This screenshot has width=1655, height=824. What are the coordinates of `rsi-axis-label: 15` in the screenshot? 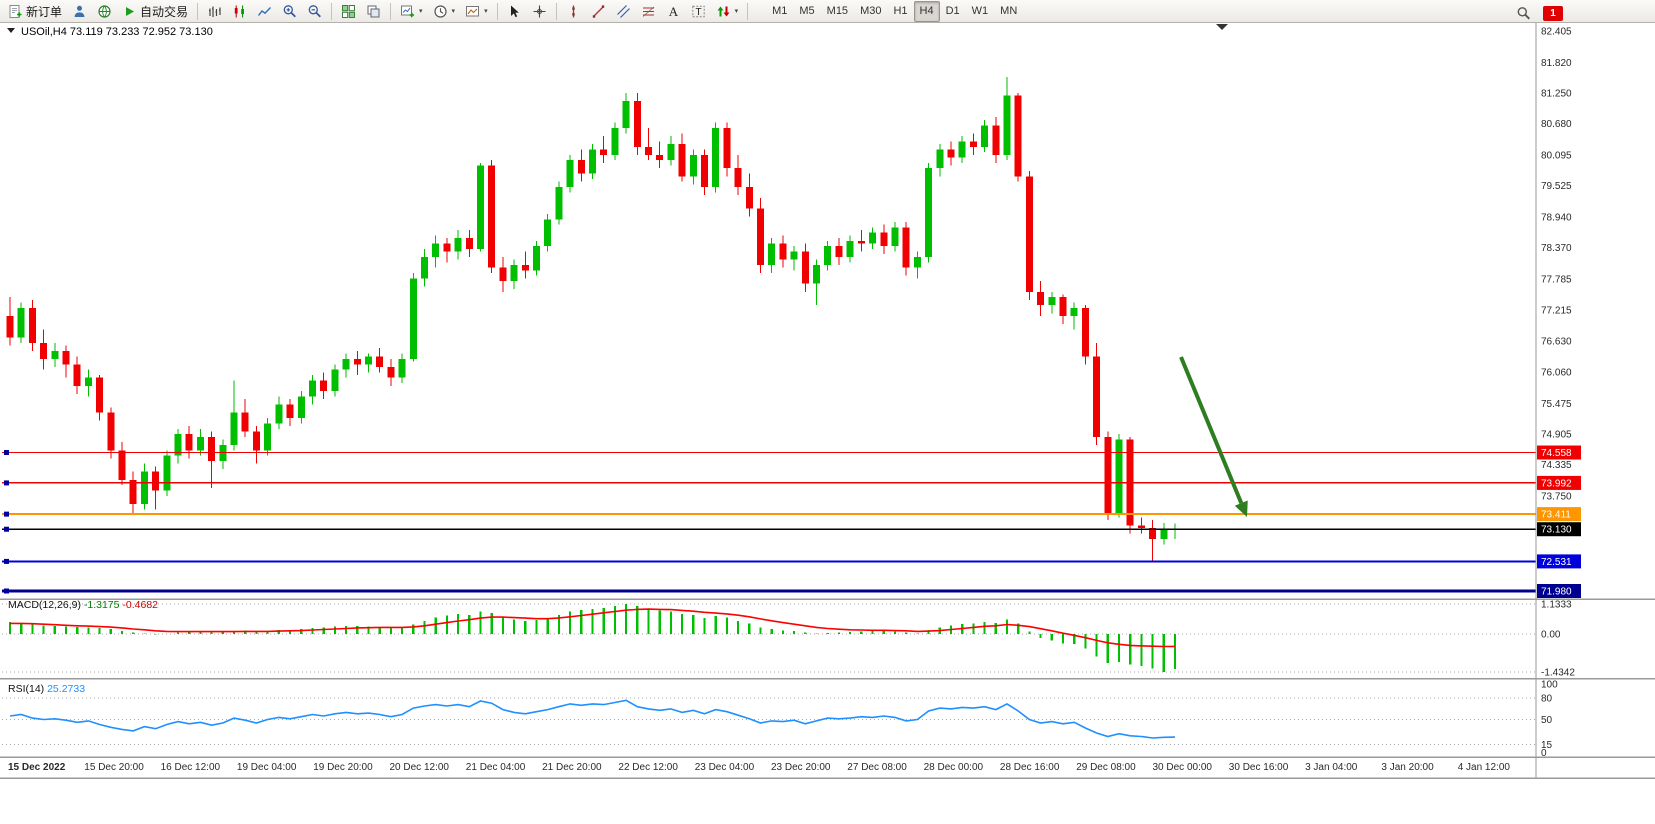 It's located at (1547, 745).